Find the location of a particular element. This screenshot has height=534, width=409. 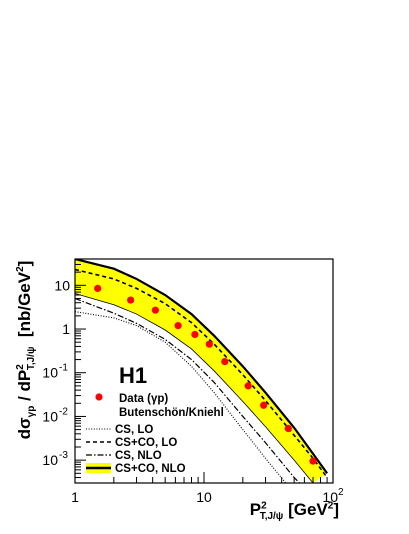

legend-data-label: Data (γp) is located at coordinates (143, 399).